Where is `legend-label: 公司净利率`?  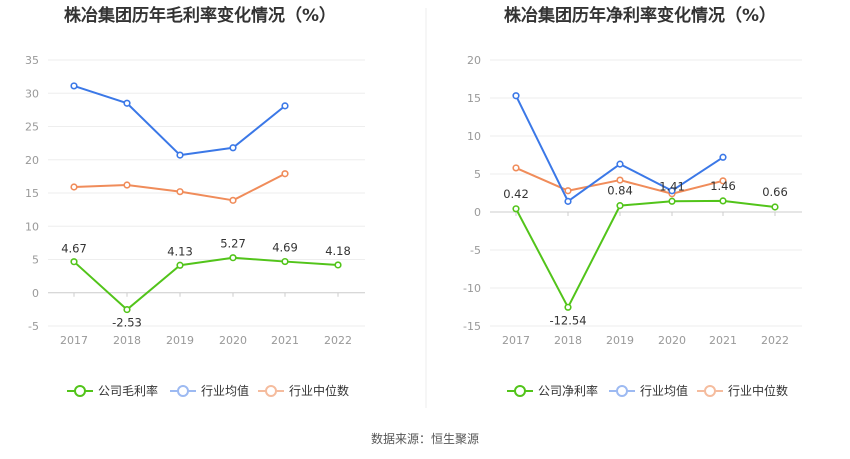
legend-label: 公司净利率 is located at coordinates (568, 390).